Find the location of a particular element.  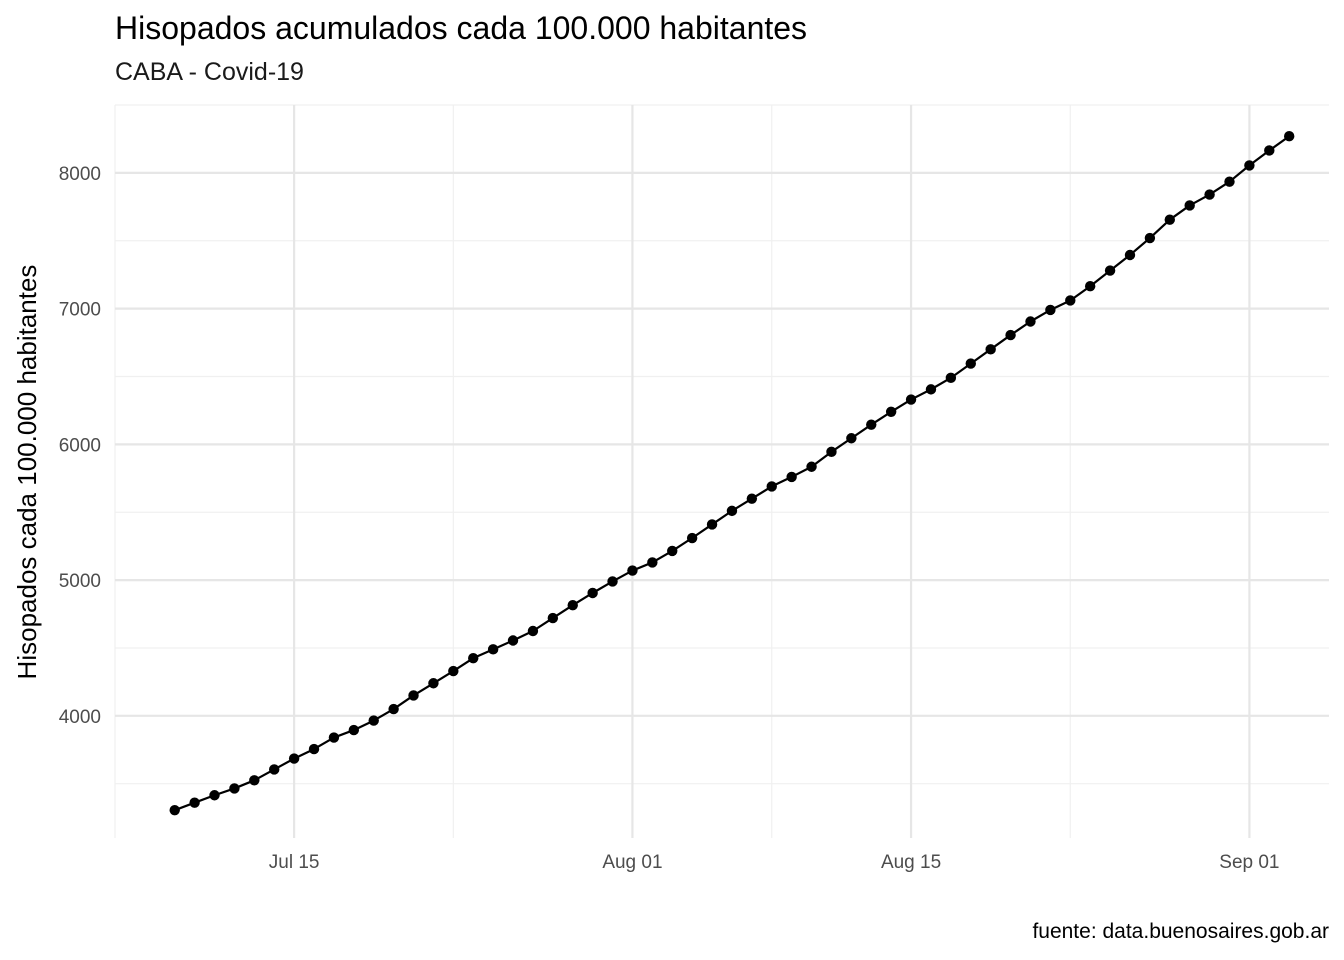

y-axis-tick-labels: 4000 5000 6000 7000 8000 is located at coordinates (80, 446).